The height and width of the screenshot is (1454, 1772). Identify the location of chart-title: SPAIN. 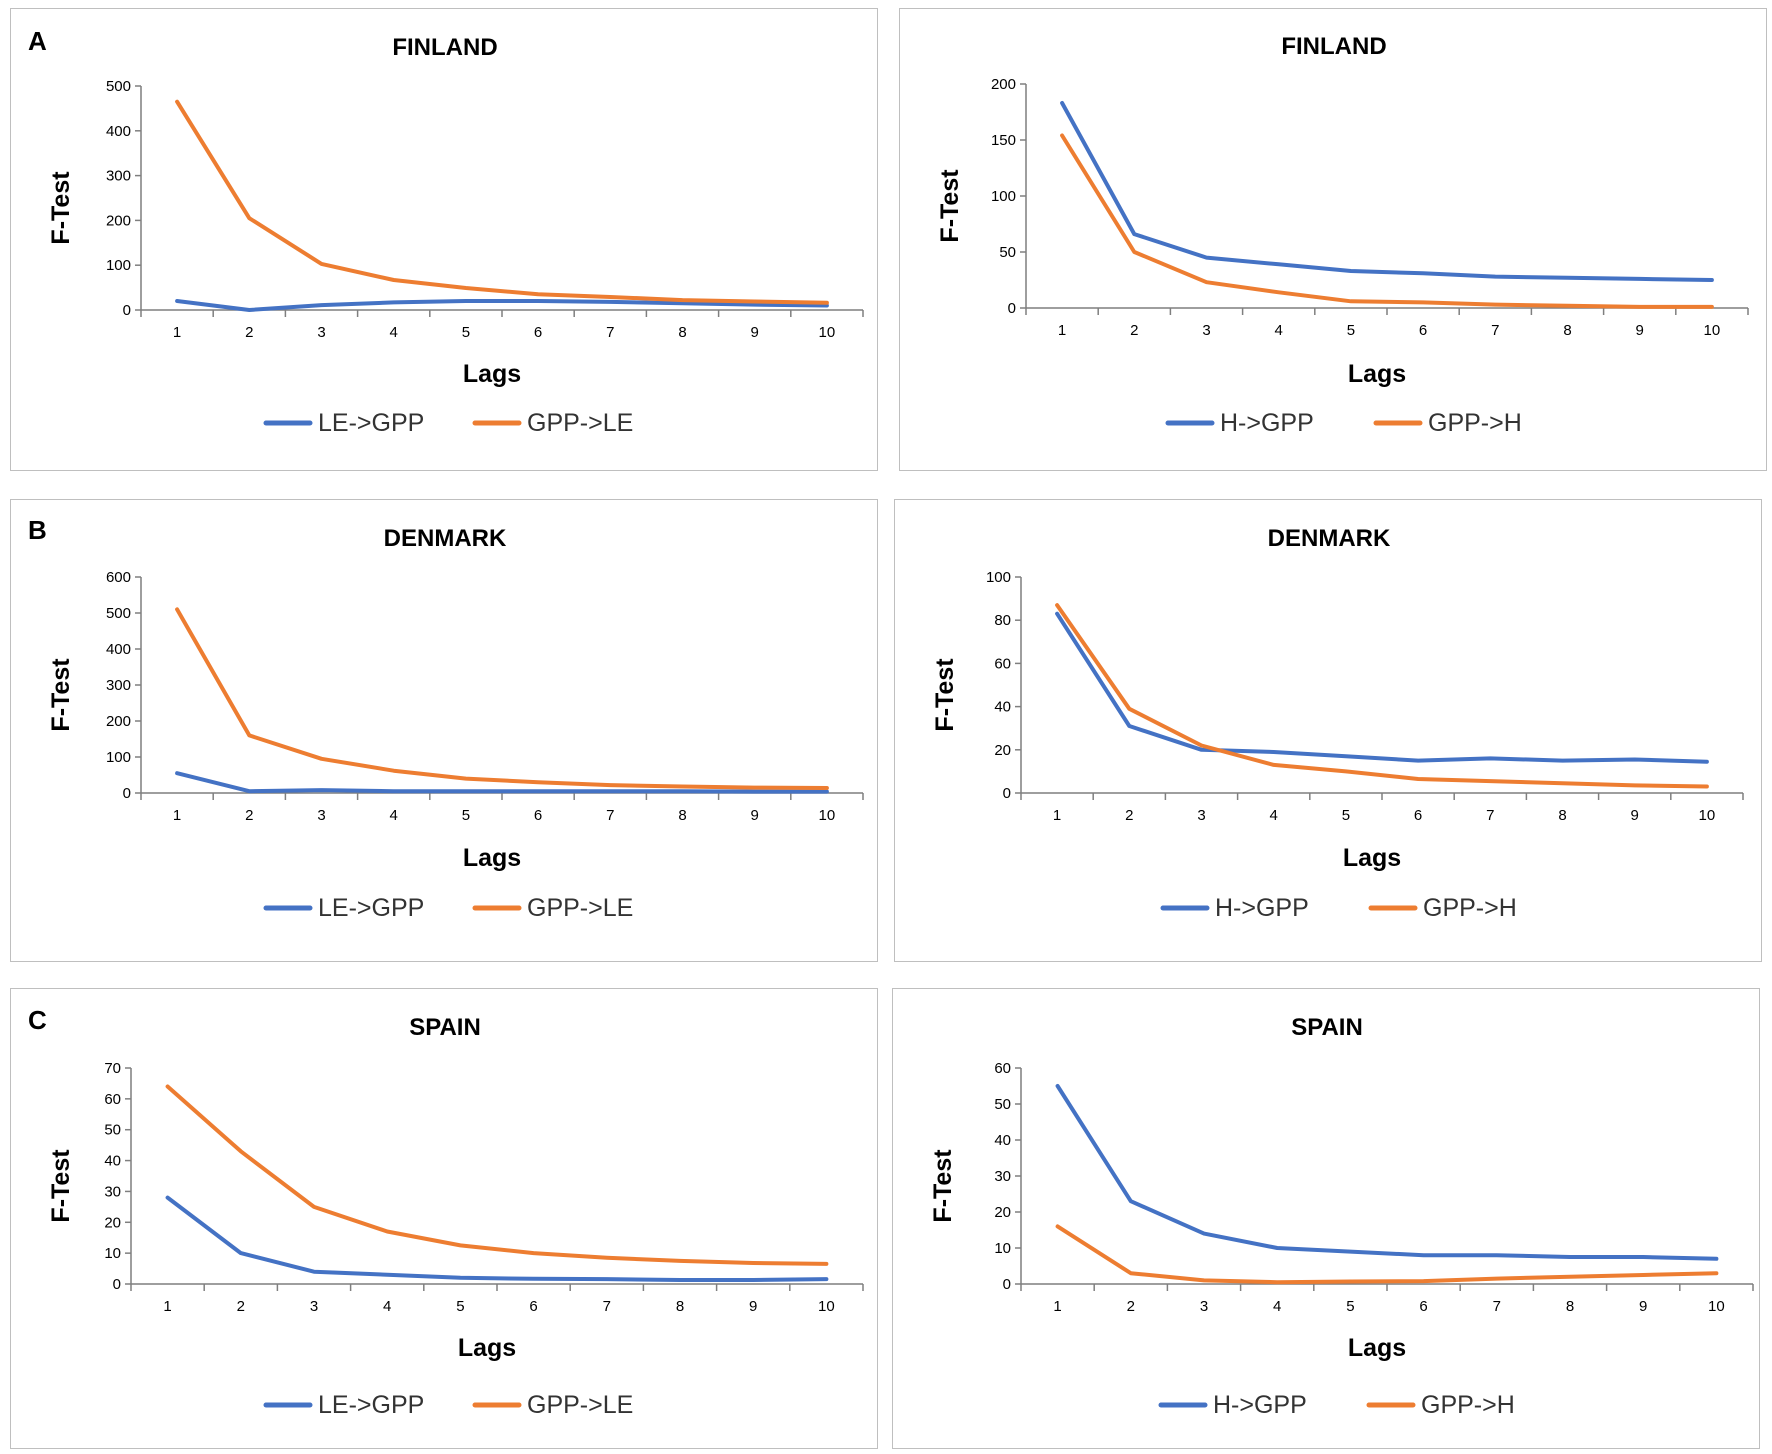
(445, 1027).